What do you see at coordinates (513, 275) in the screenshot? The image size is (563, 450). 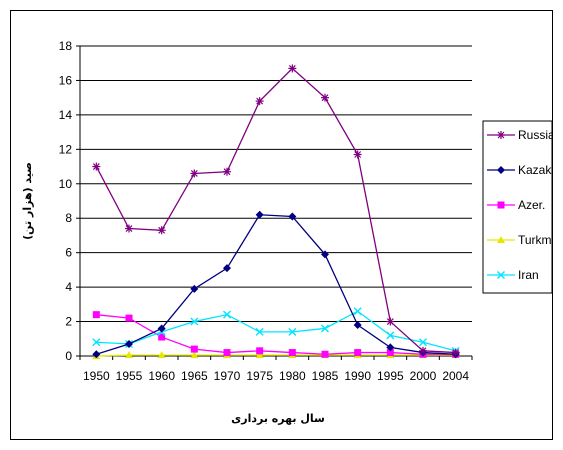 I see `legend-entry: Iran` at bounding box center [513, 275].